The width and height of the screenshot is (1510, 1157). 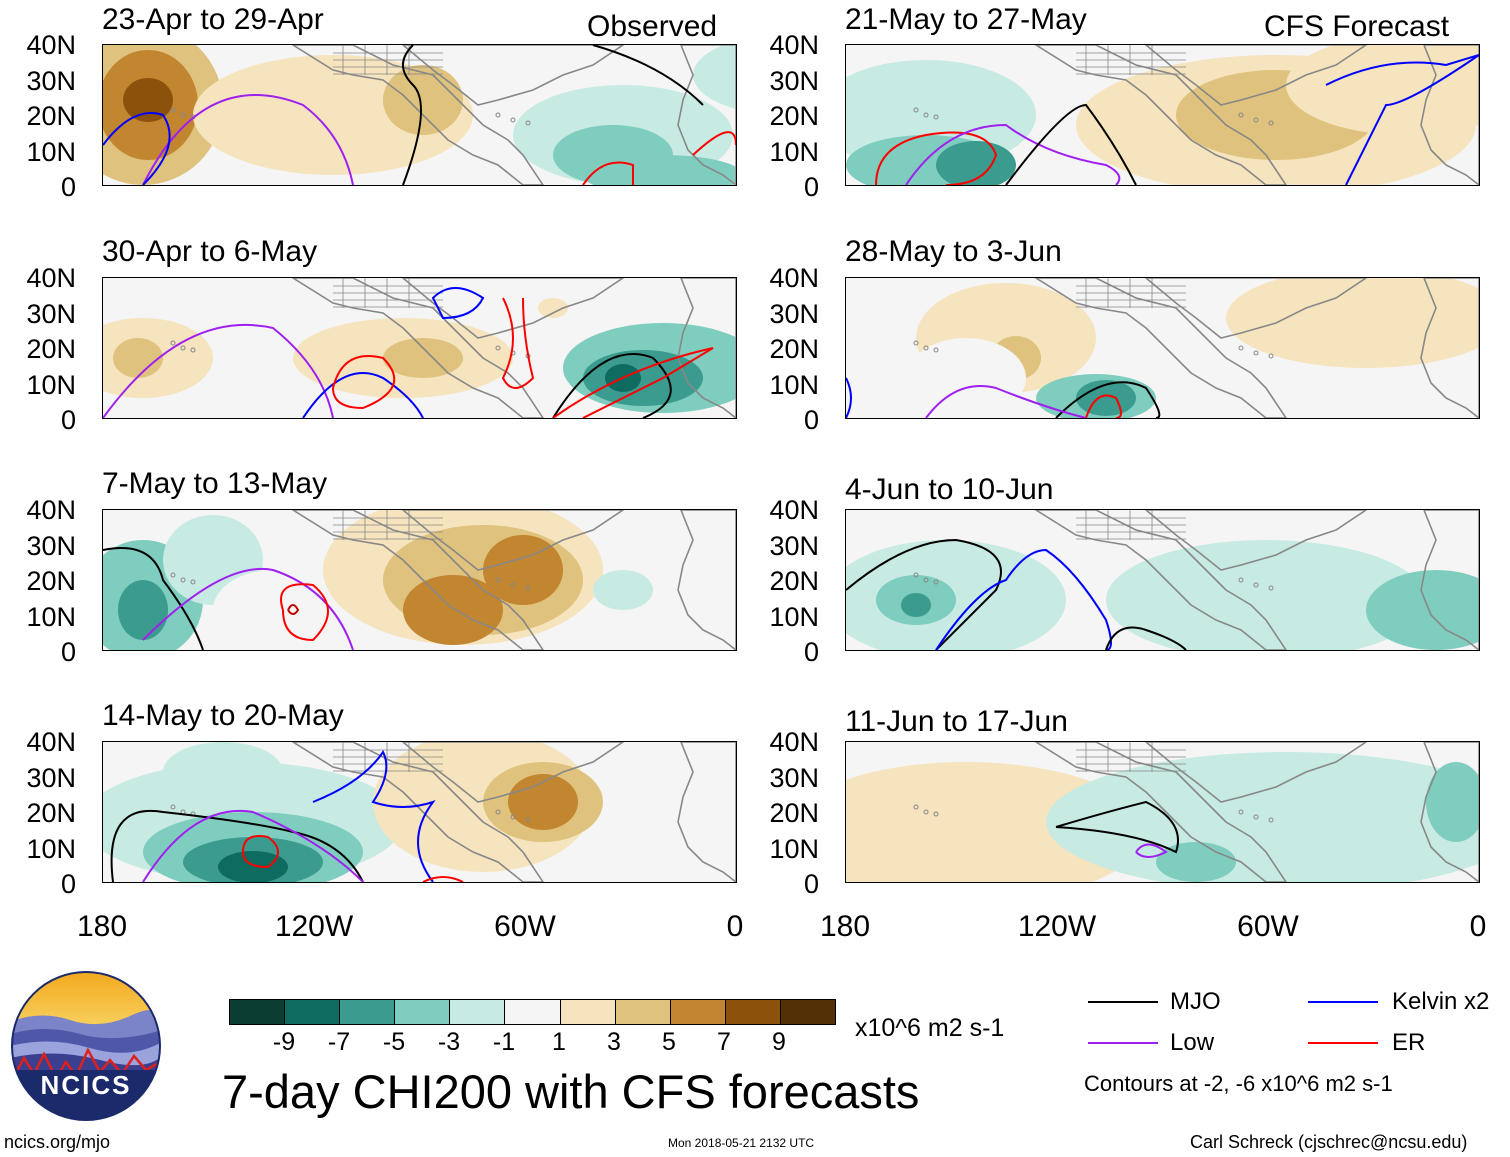 I want to click on panel-title-3: 7-May to 13-May, so click(x=215, y=483).